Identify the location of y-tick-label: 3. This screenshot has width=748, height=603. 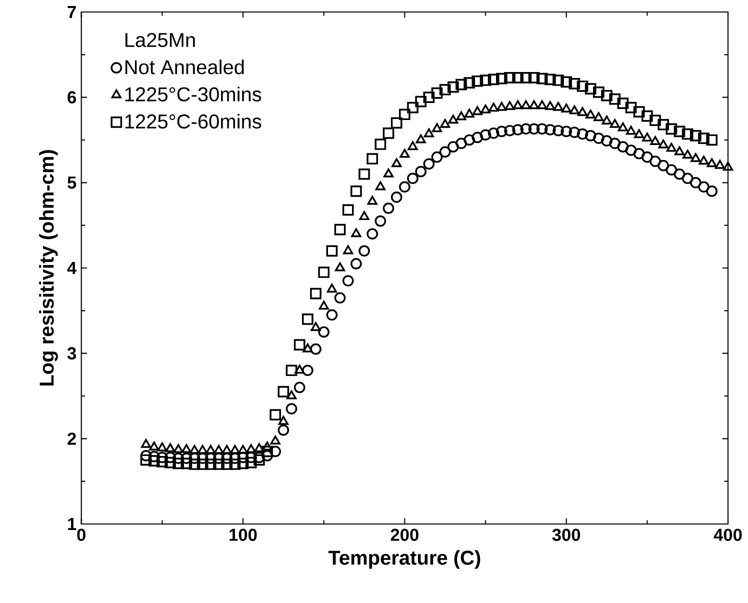
(71, 353).